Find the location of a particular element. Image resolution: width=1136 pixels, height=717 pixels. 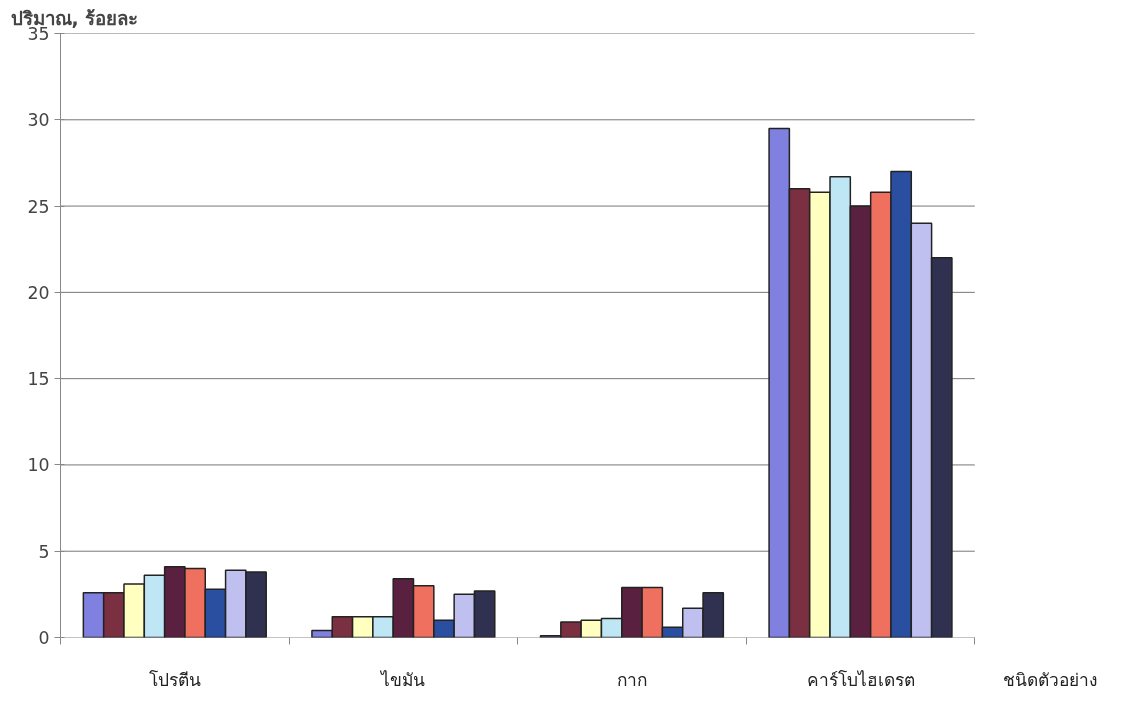

x-tick-label: คาร์โบไฮเดรต is located at coordinates (860, 679).